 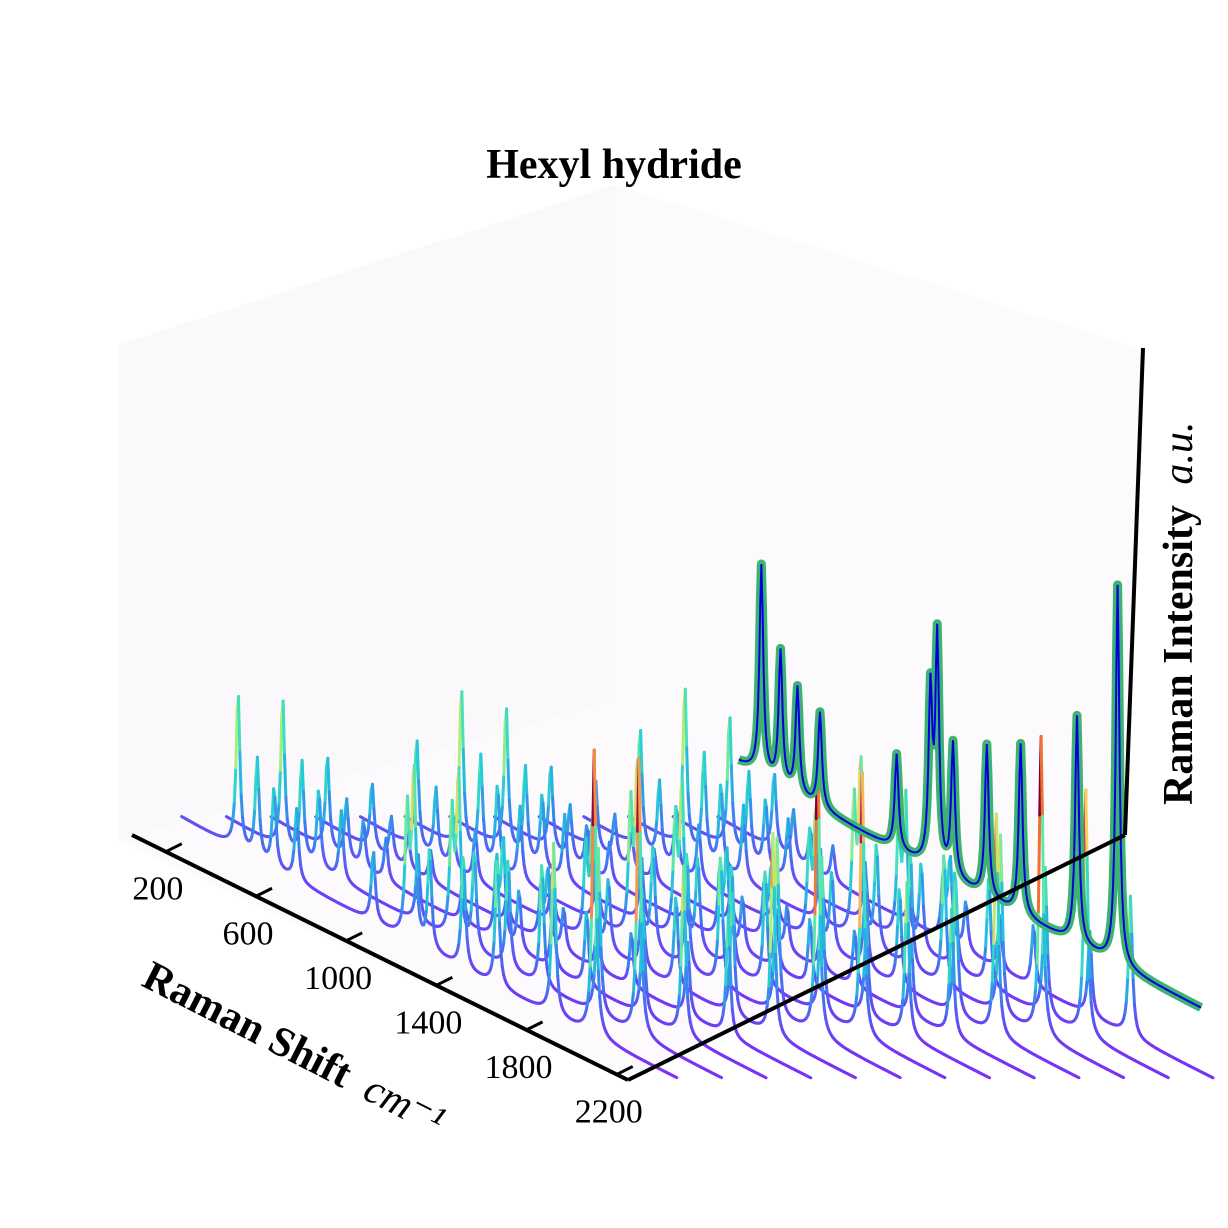 I want to click on x-axis-title: Raman Shift cm⁻¹, so click(x=293, y=1049).